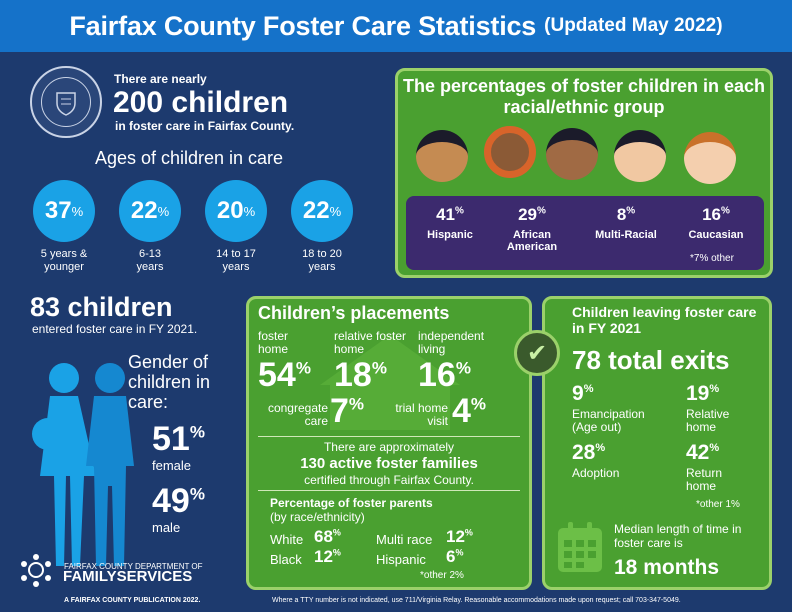 Image resolution: width=792 pixels, height=612 pixels. What do you see at coordinates (421, 414) in the screenshot?
I see `trial-label: trial home visit` at bounding box center [421, 414].